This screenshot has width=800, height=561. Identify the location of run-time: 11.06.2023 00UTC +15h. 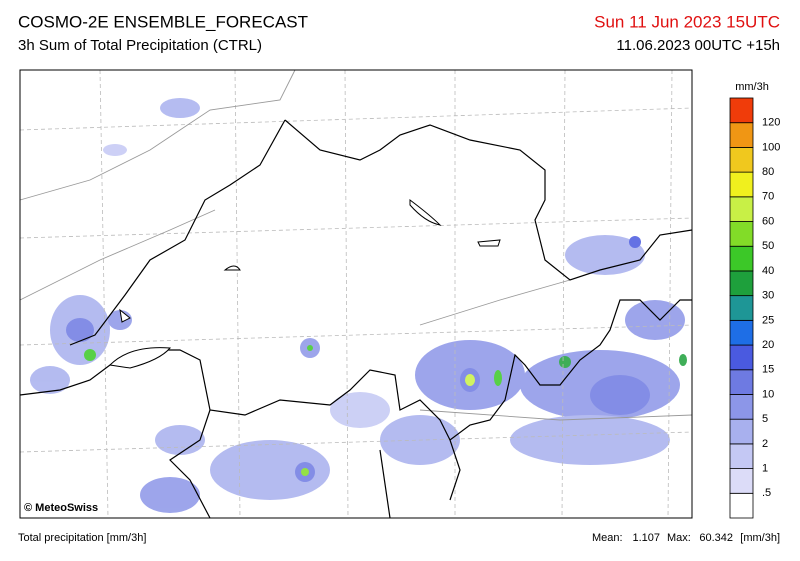
(698, 45).